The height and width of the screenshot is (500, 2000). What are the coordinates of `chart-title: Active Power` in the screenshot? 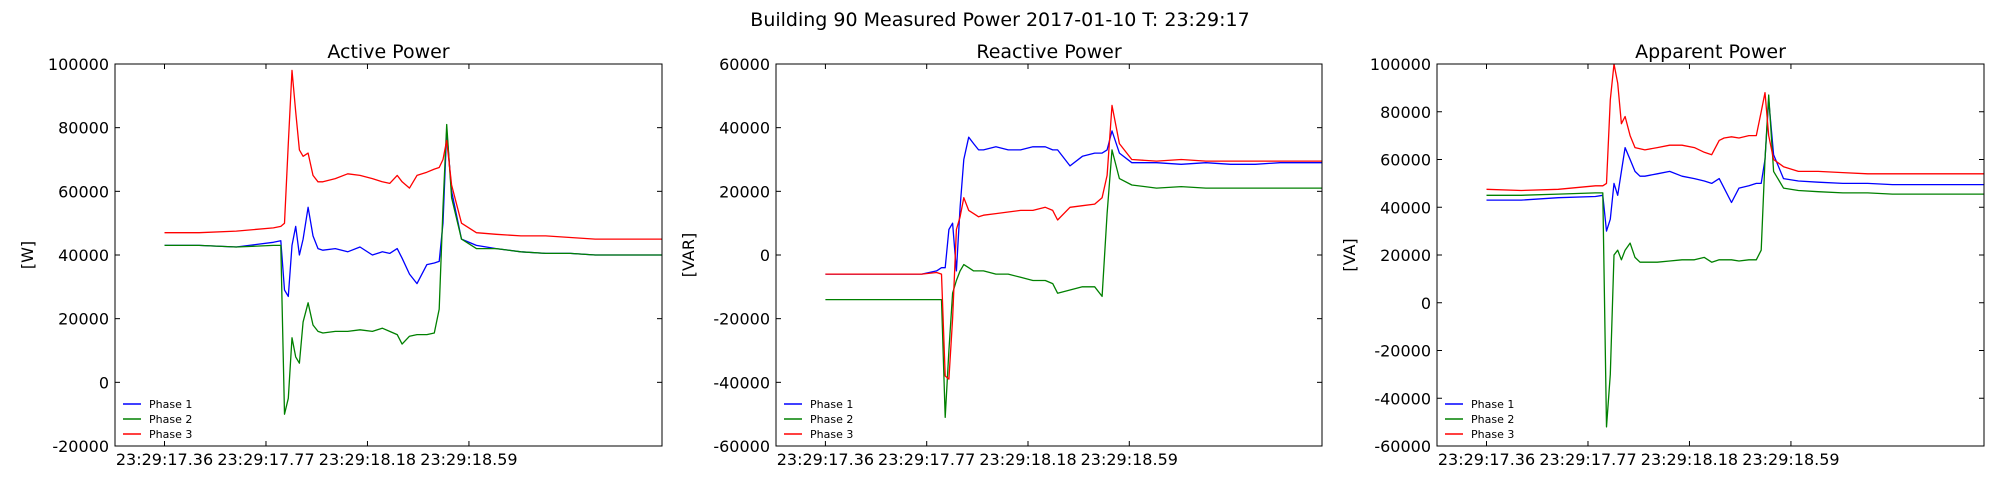 It's located at (388, 52).